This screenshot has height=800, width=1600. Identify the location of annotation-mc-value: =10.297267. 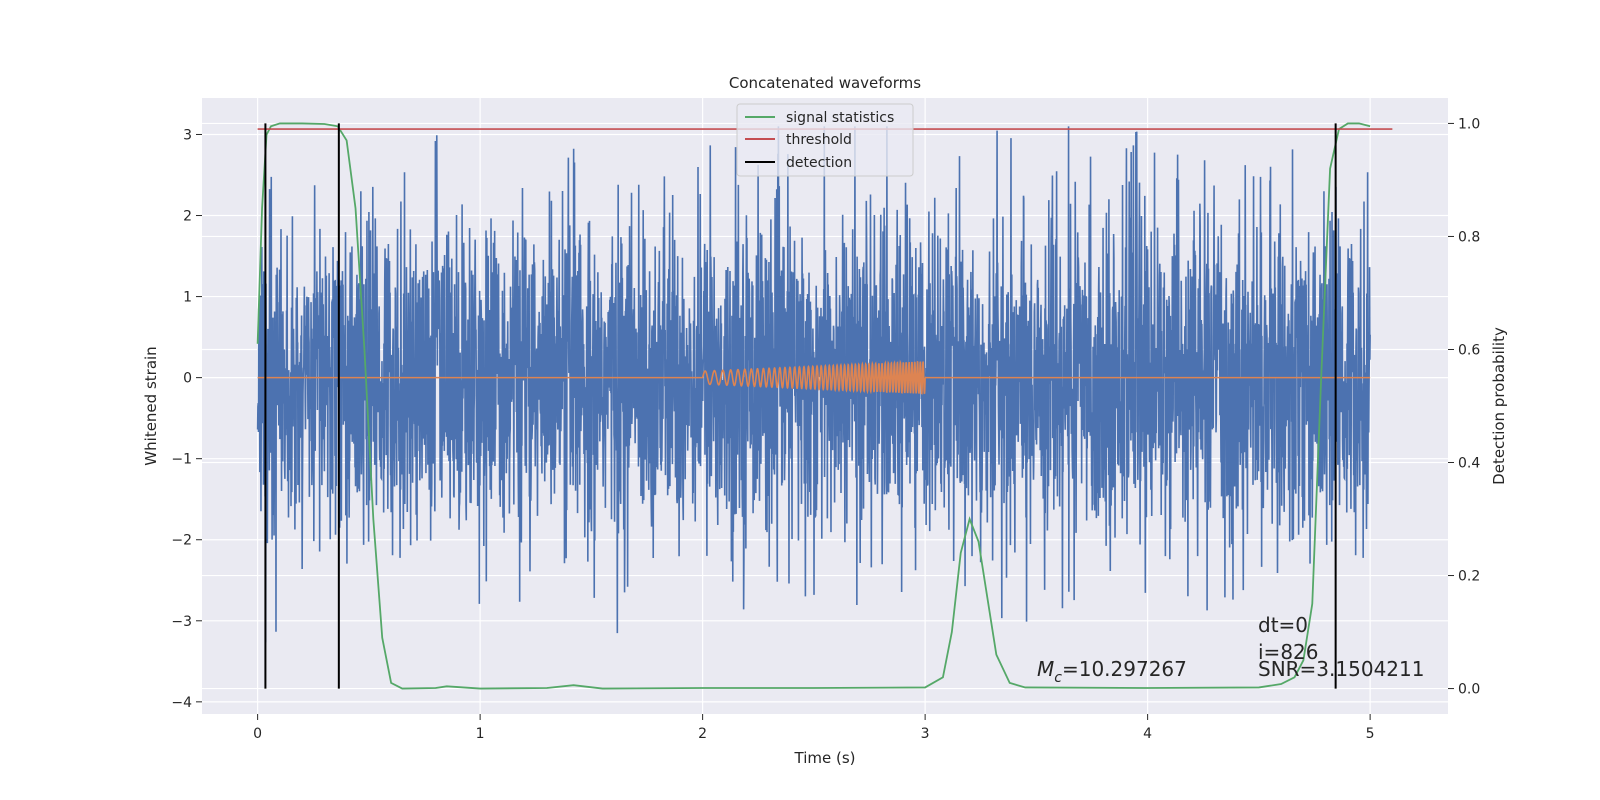
(1124, 669).